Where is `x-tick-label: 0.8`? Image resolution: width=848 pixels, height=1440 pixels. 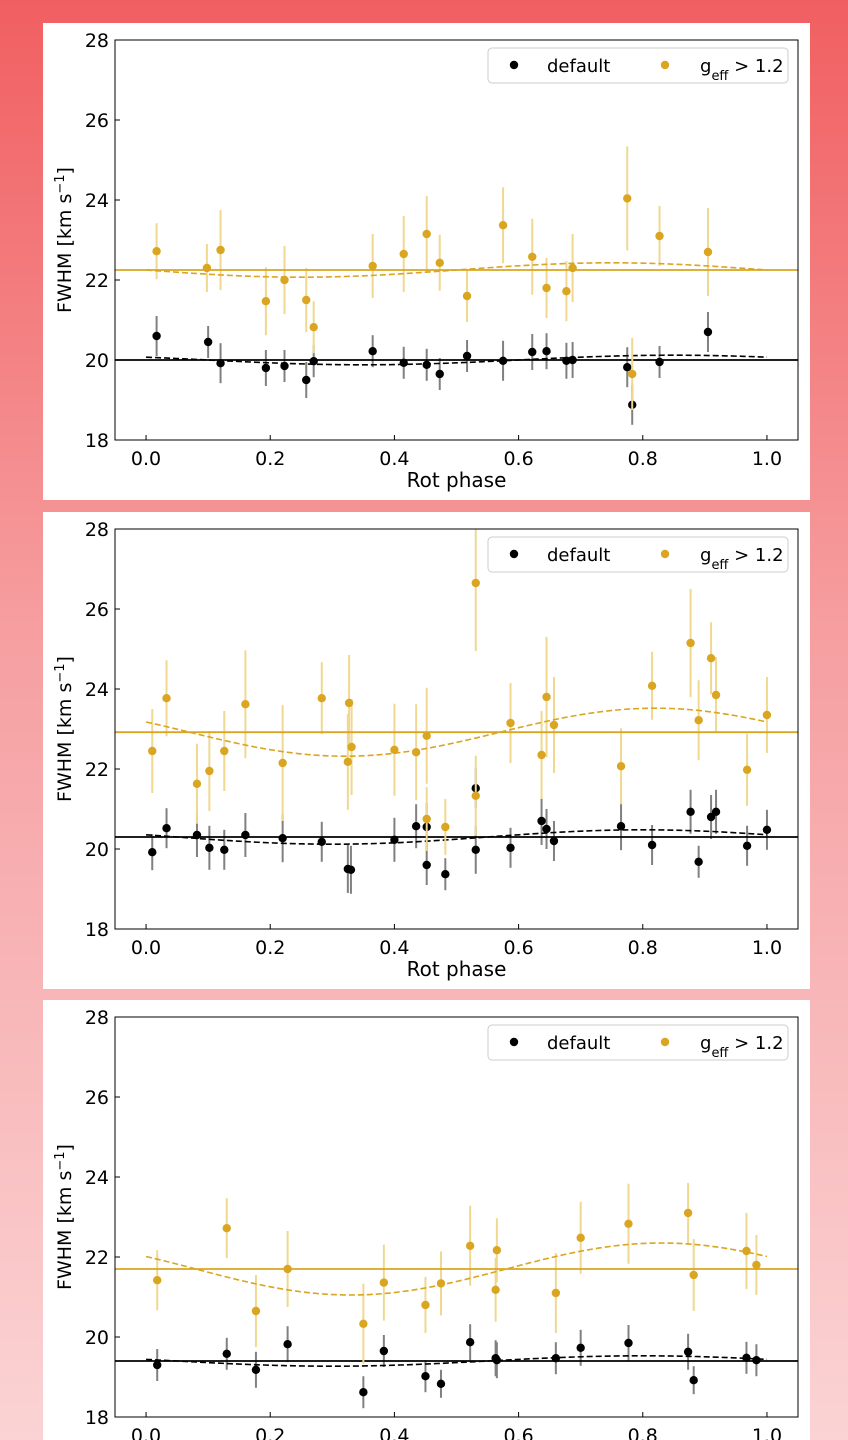 x-tick-label: 0.8 is located at coordinates (643, 459).